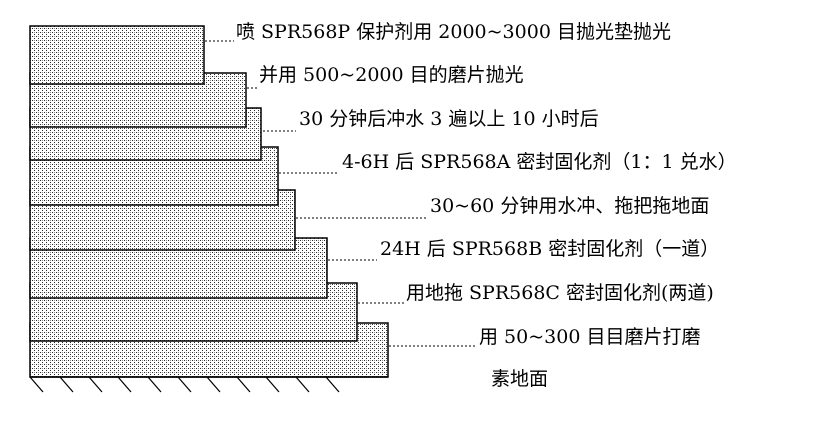 Image resolution: width=814 pixels, height=440 pixels. Describe the element at coordinates (549, 249) in the screenshot. I see `layer-label-6: 24H 后 SPR568B 密封固化剂（一道）` at that location.